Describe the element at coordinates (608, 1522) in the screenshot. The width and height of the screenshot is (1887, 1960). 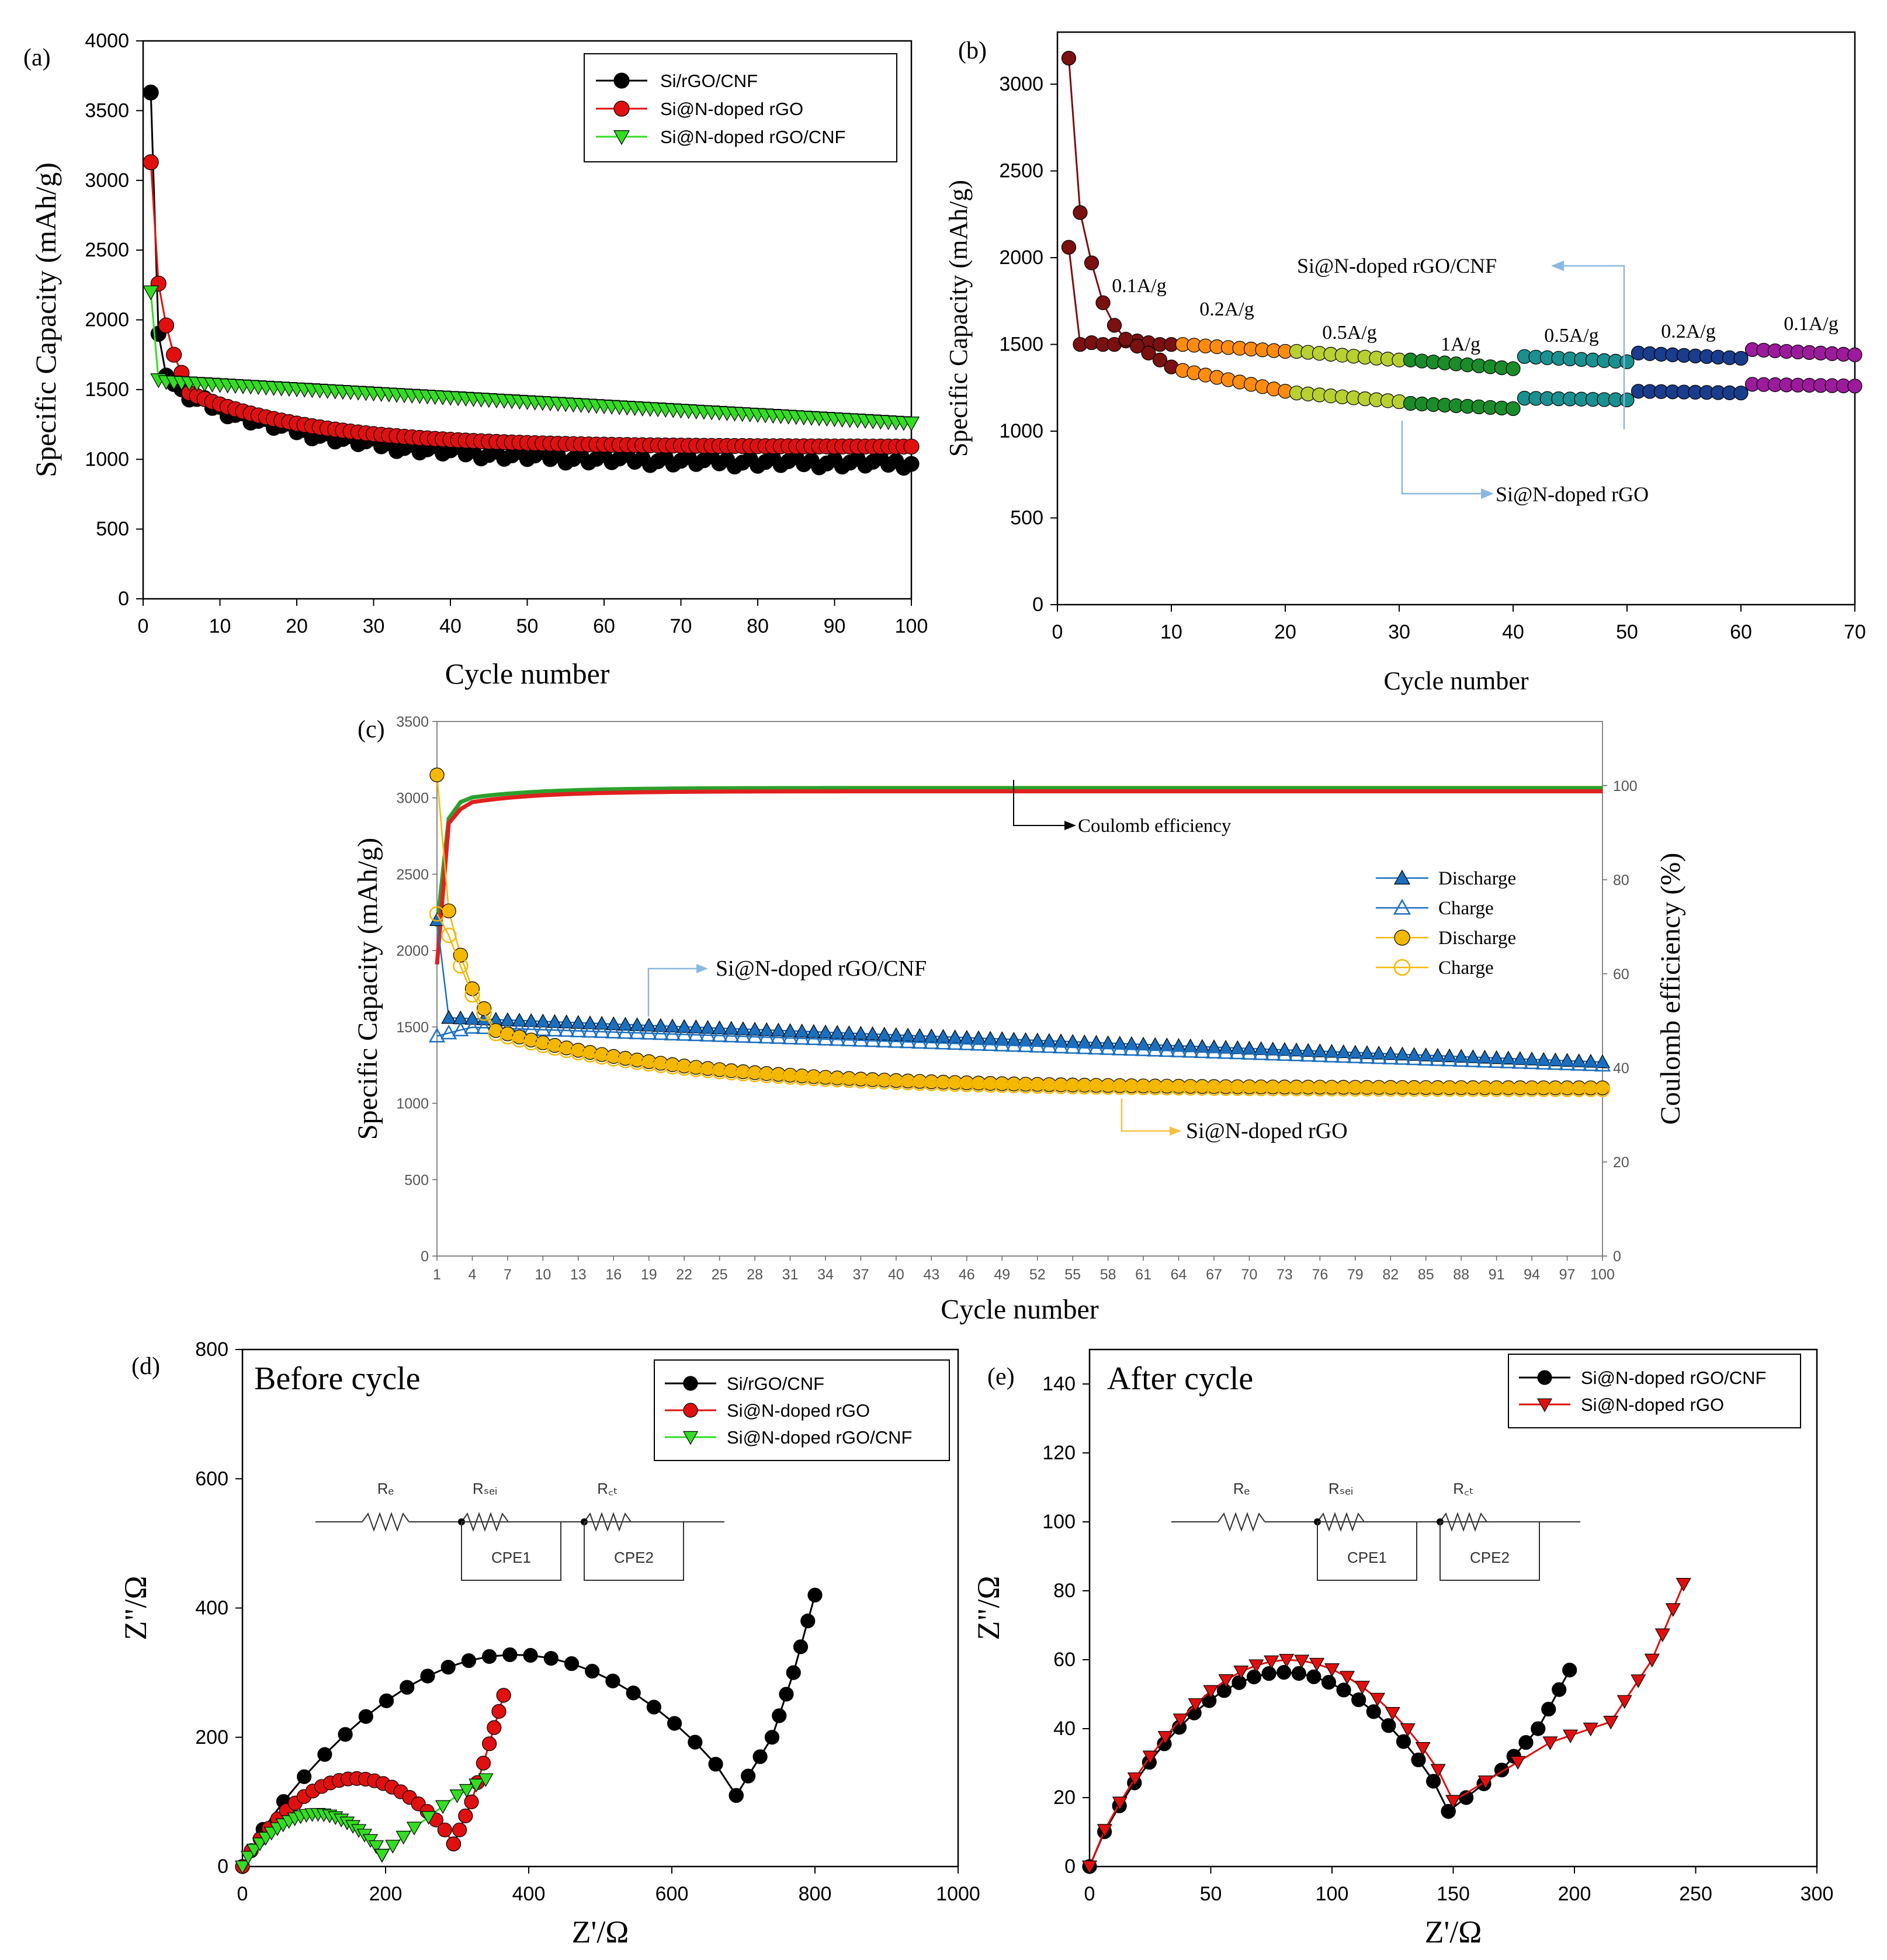
I see `resistor-rct` at that location.